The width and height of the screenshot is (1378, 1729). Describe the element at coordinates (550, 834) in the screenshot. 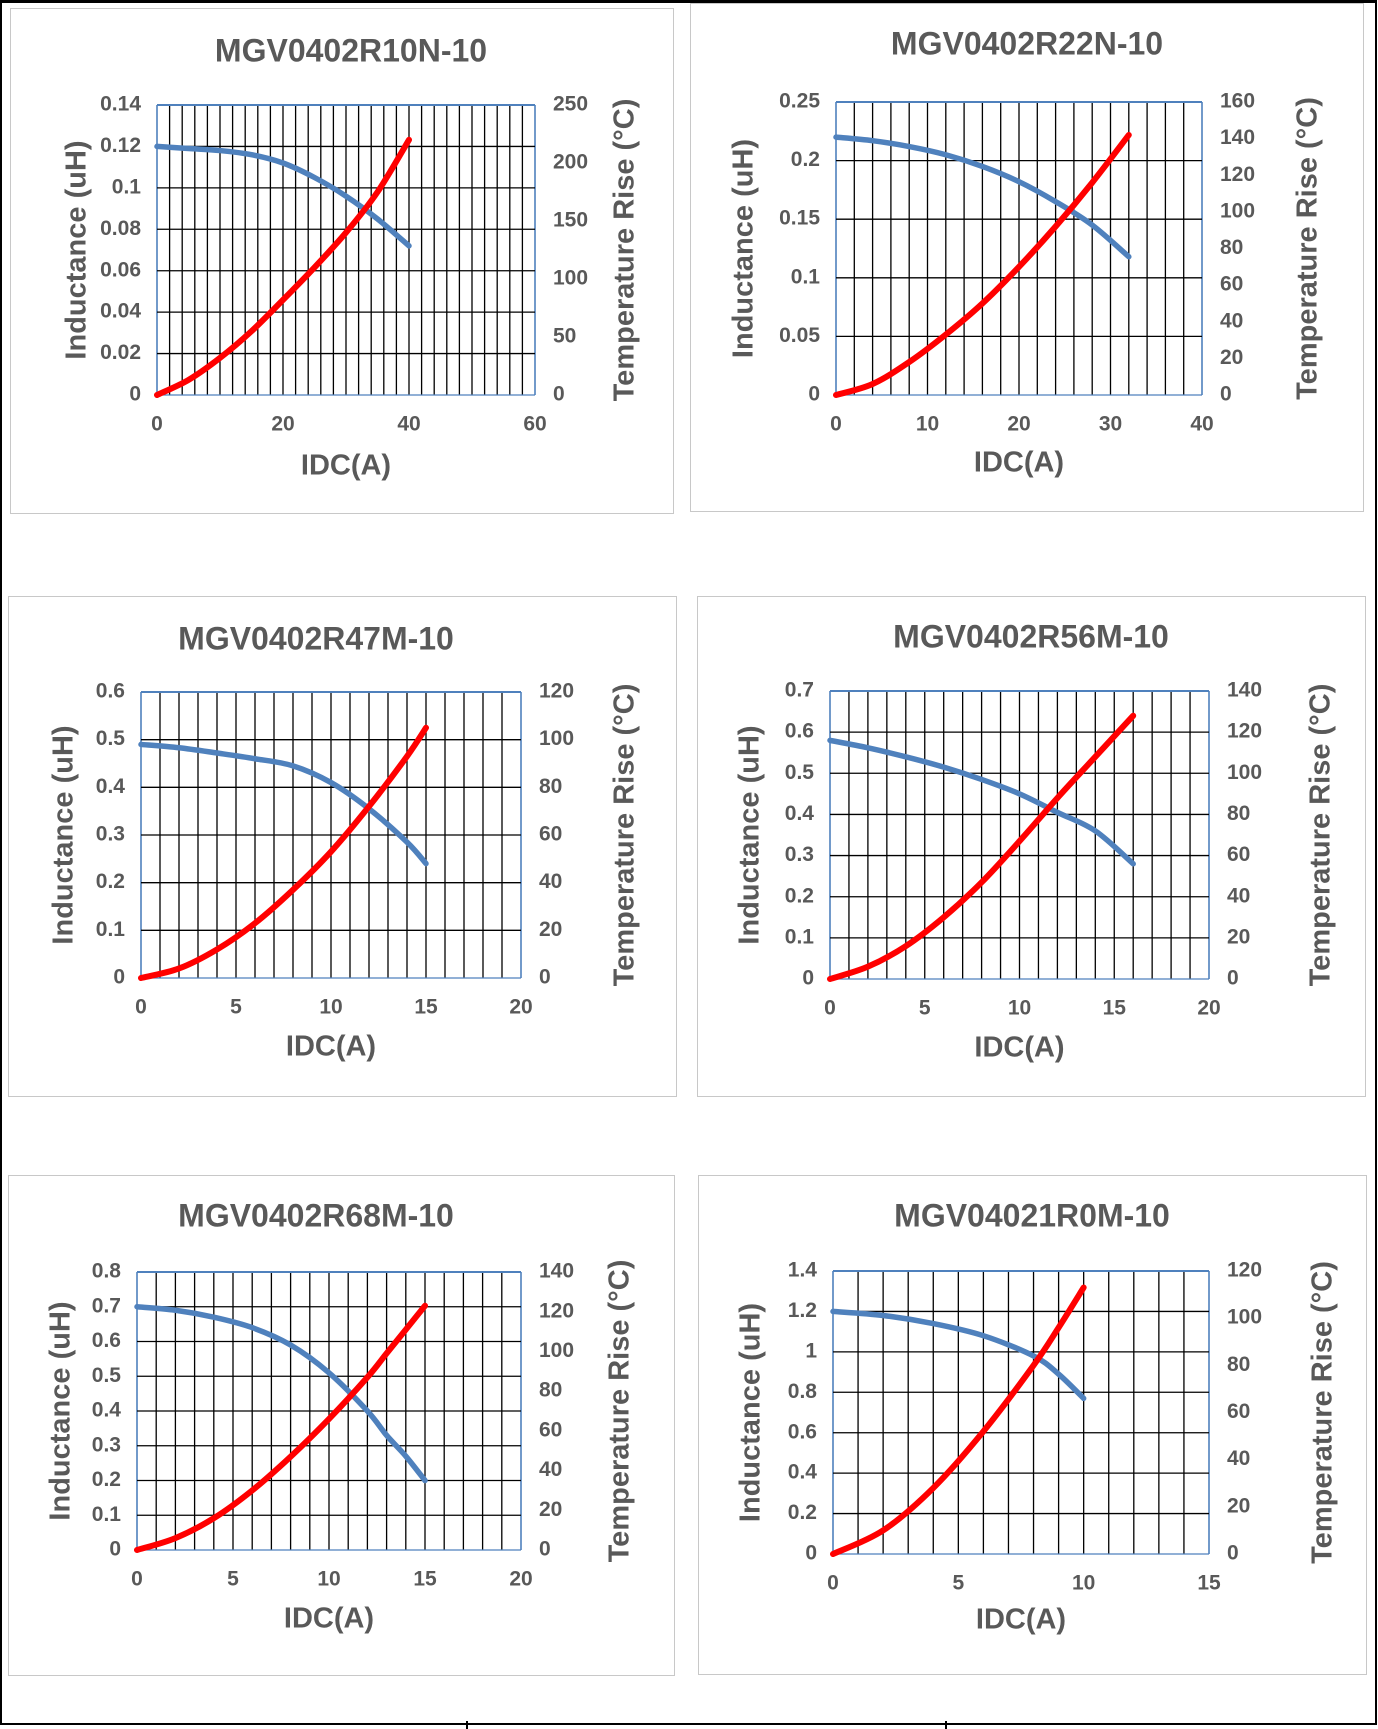

I see `chart-3-y2tick-label: 60` at that location.